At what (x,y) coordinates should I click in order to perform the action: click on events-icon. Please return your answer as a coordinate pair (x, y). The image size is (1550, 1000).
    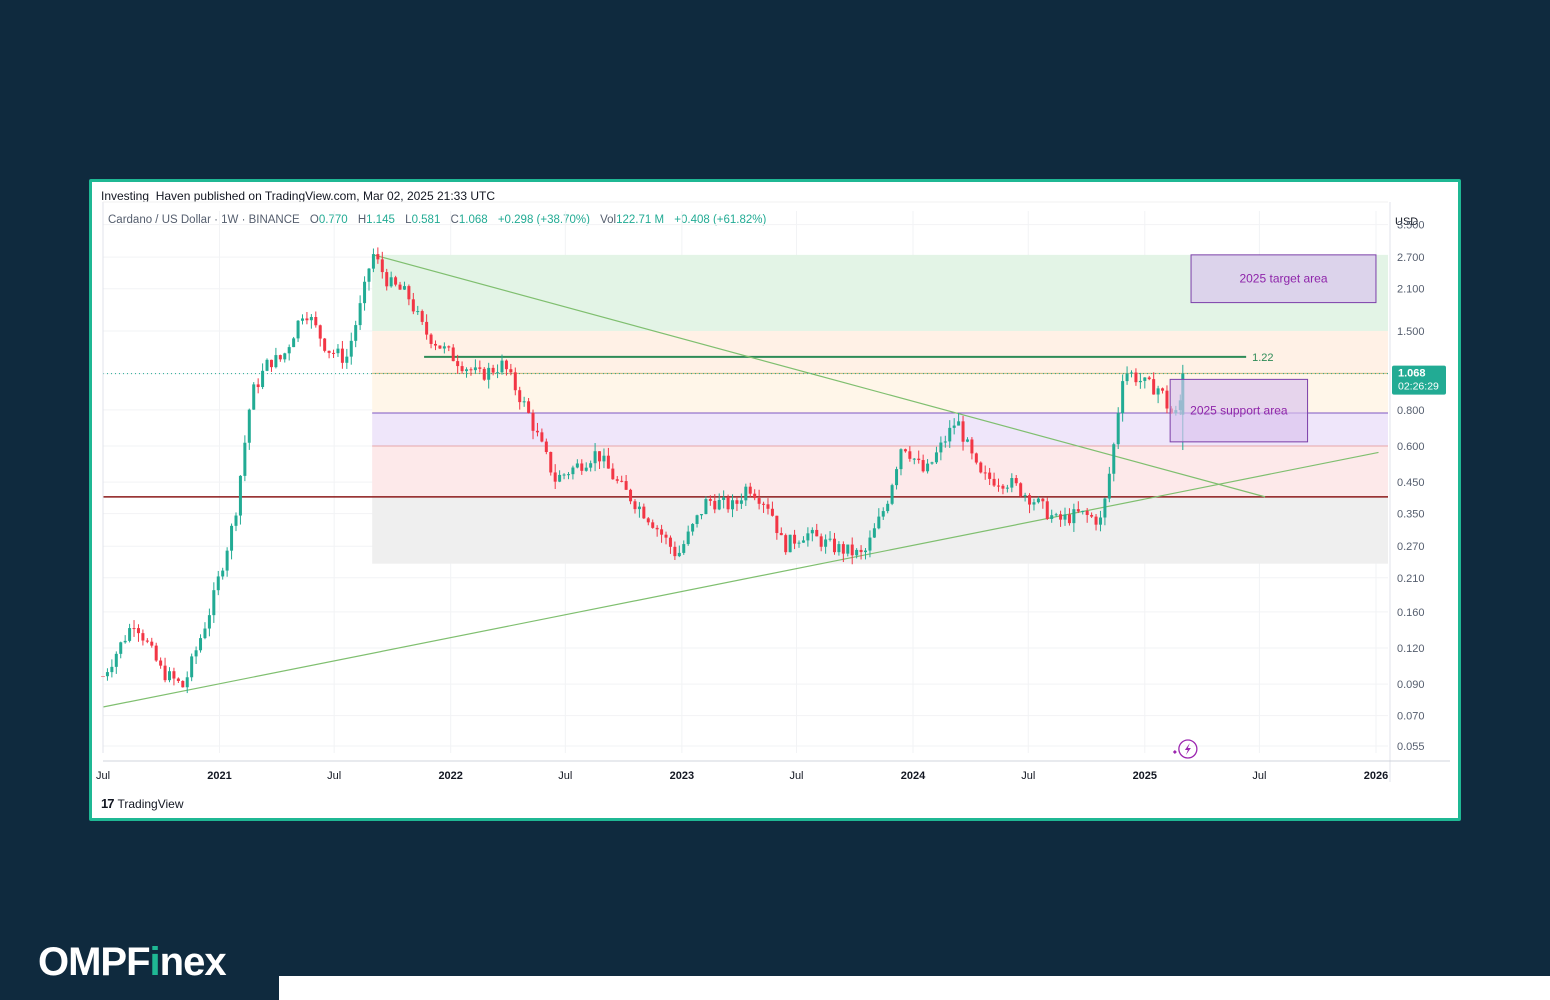
    Looking at the image, I should click on (1188, 749).